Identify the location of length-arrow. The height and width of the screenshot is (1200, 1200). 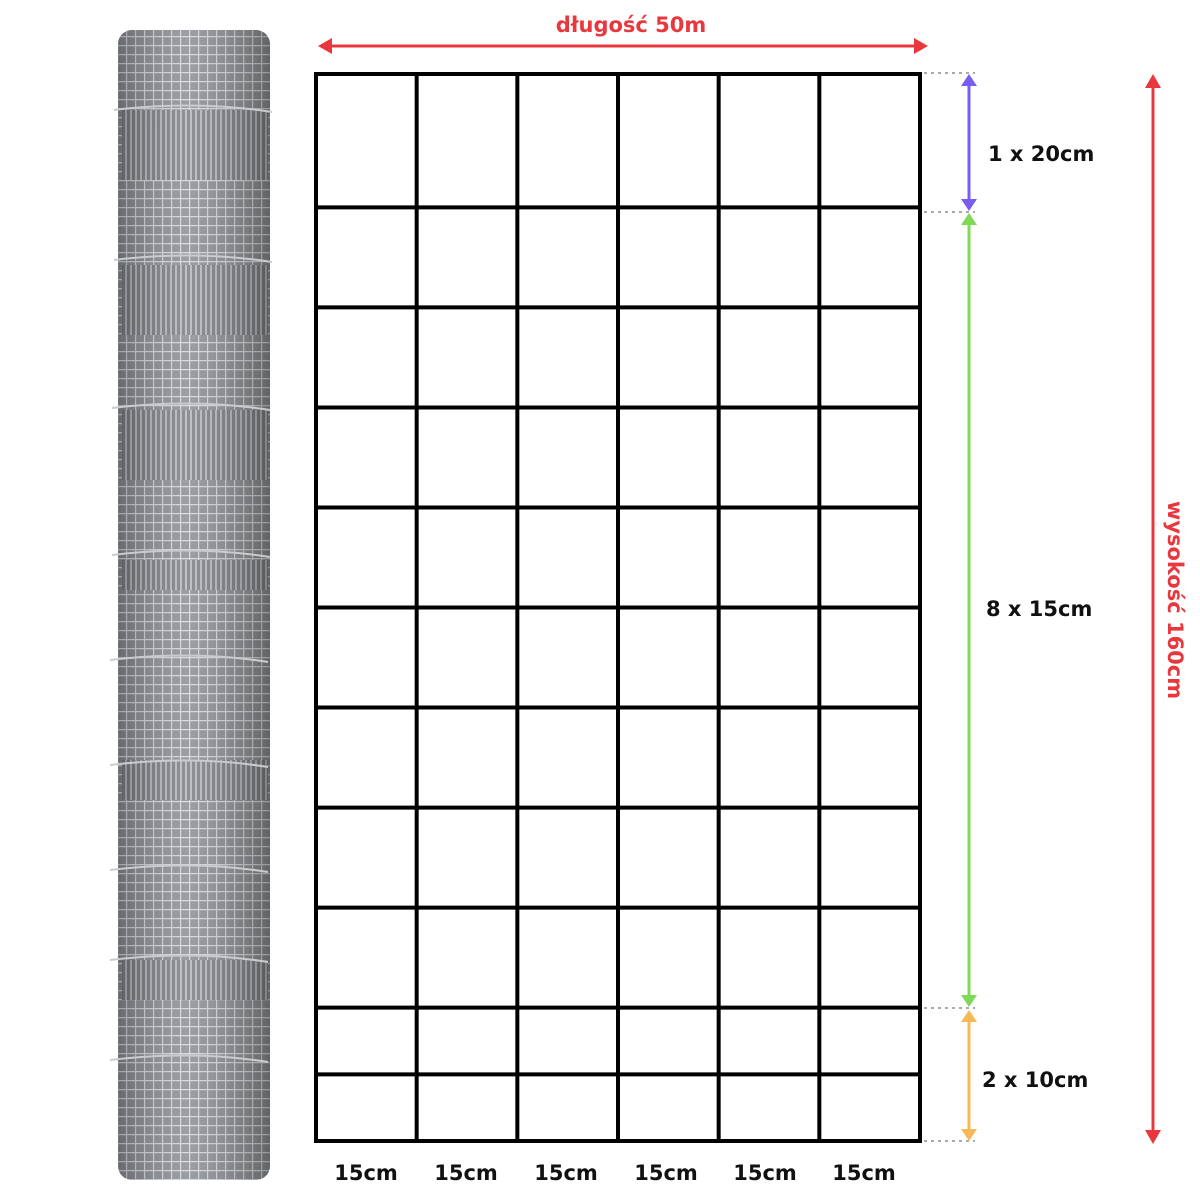
(623, 46).